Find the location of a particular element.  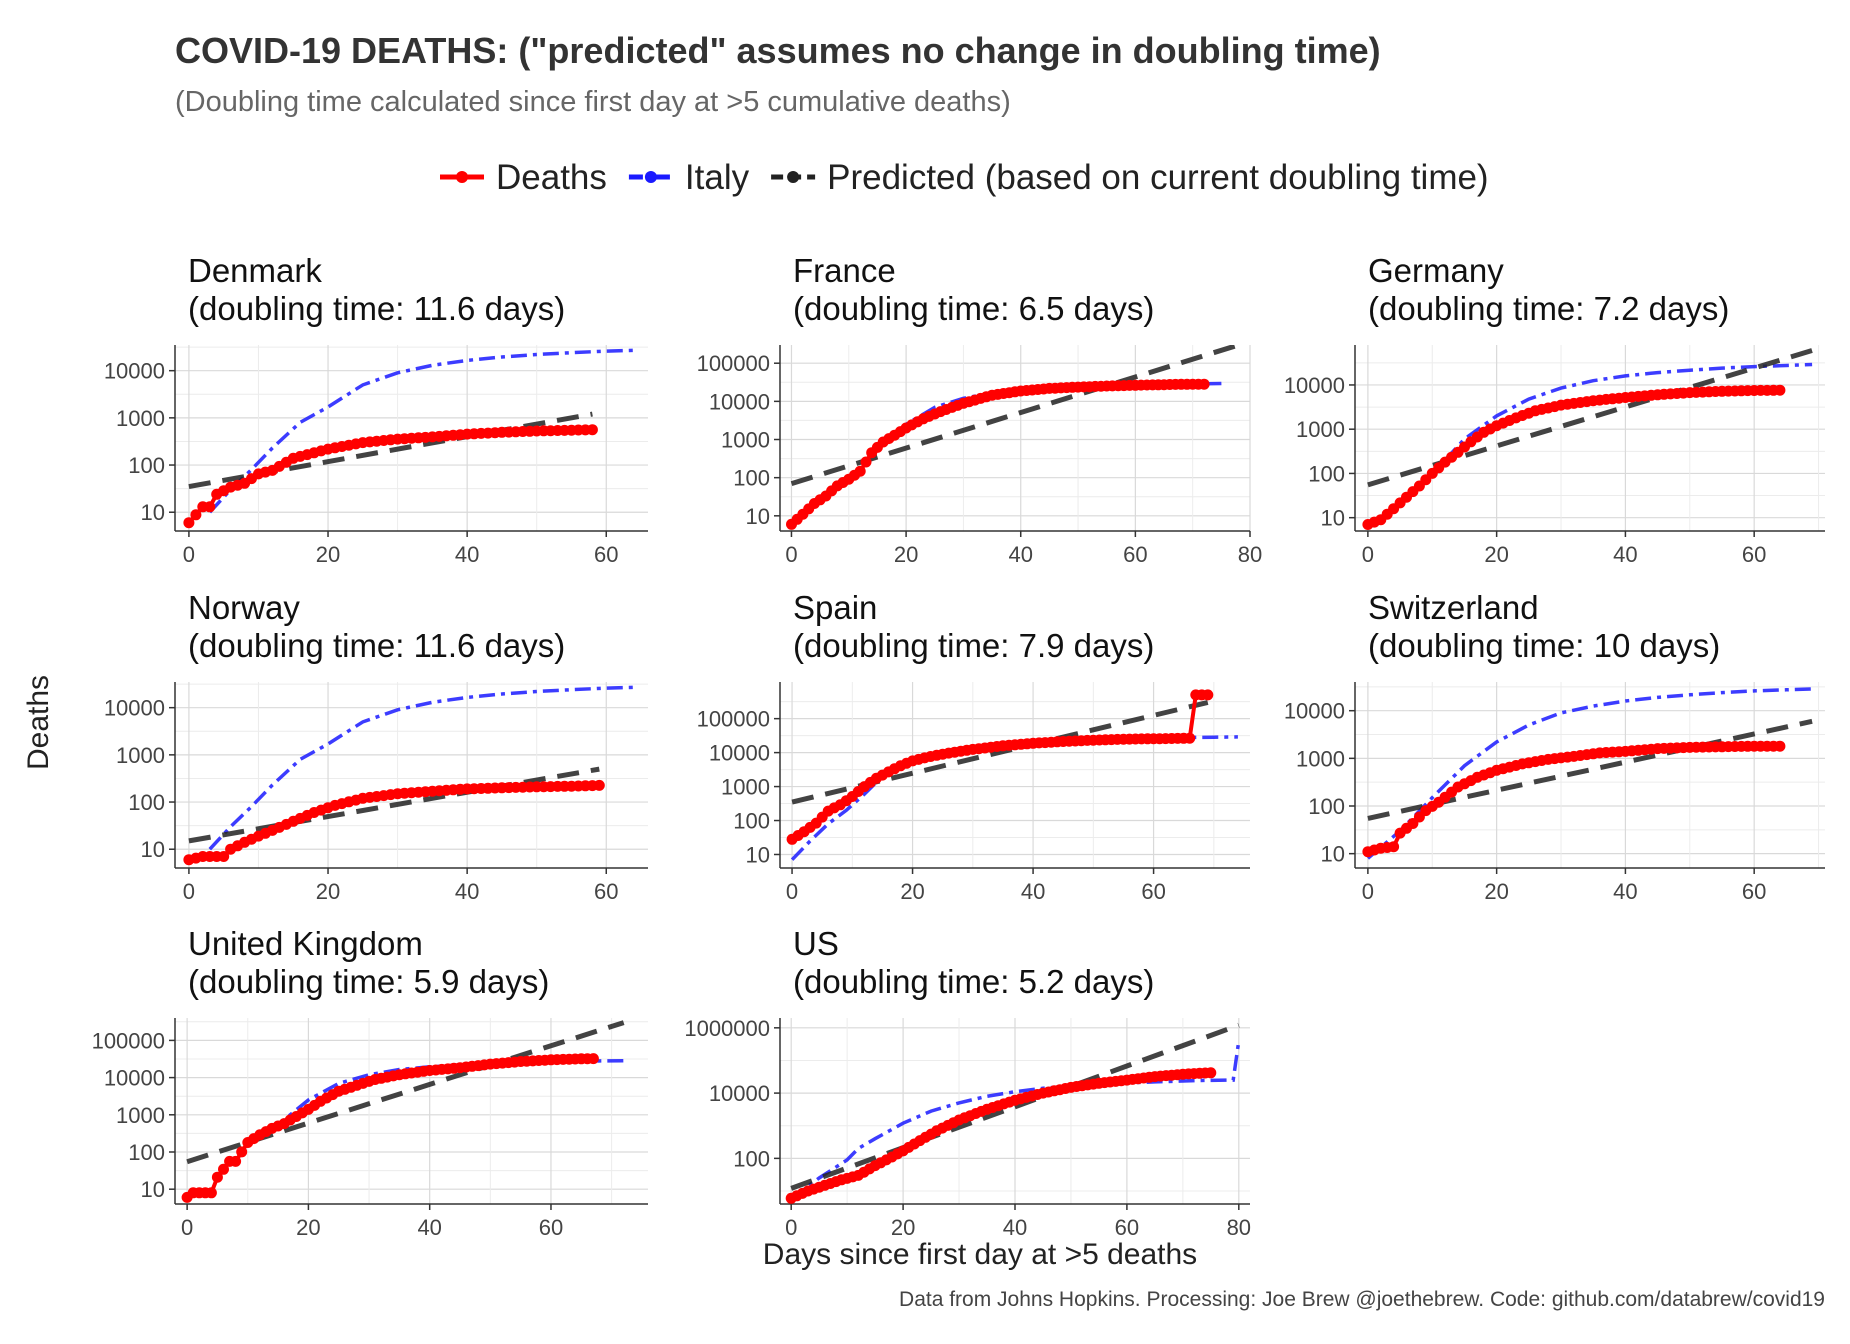

legend-label: Deaths is located at coordinates (551, 177).